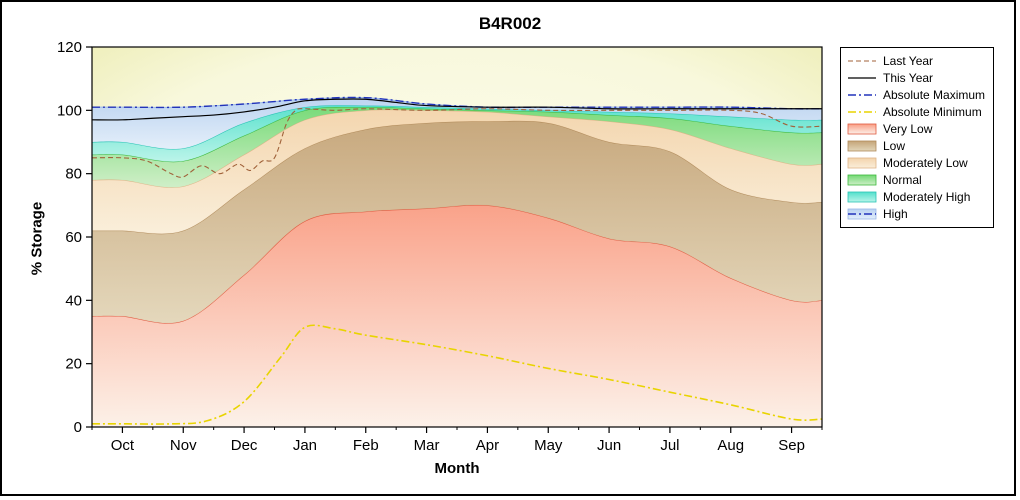  Describe the element at coordinates (916, 214) in the screenshot. I see `legend-item-high: High` at that location.